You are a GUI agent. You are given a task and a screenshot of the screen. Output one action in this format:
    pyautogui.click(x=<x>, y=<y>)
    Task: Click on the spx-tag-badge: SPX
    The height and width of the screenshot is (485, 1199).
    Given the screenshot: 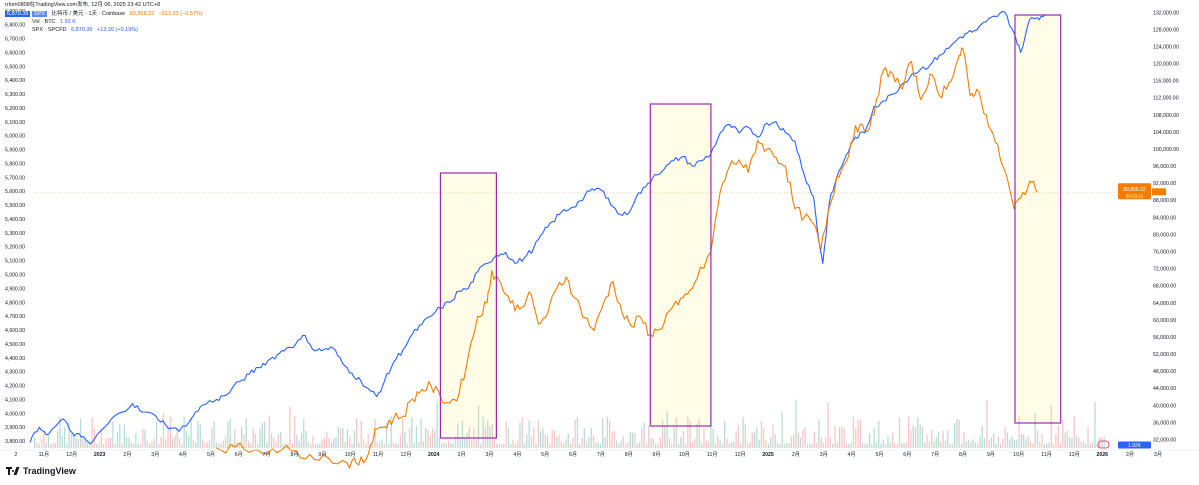 What is the action you would take?
    pyautogui.click(x=39, y=14)
    